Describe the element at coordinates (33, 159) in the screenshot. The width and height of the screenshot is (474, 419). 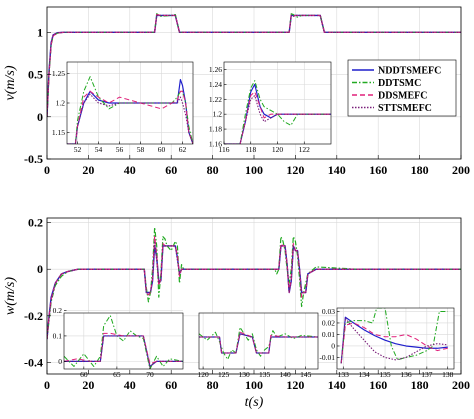
I see `y-tick-label: -0.5` at that location.